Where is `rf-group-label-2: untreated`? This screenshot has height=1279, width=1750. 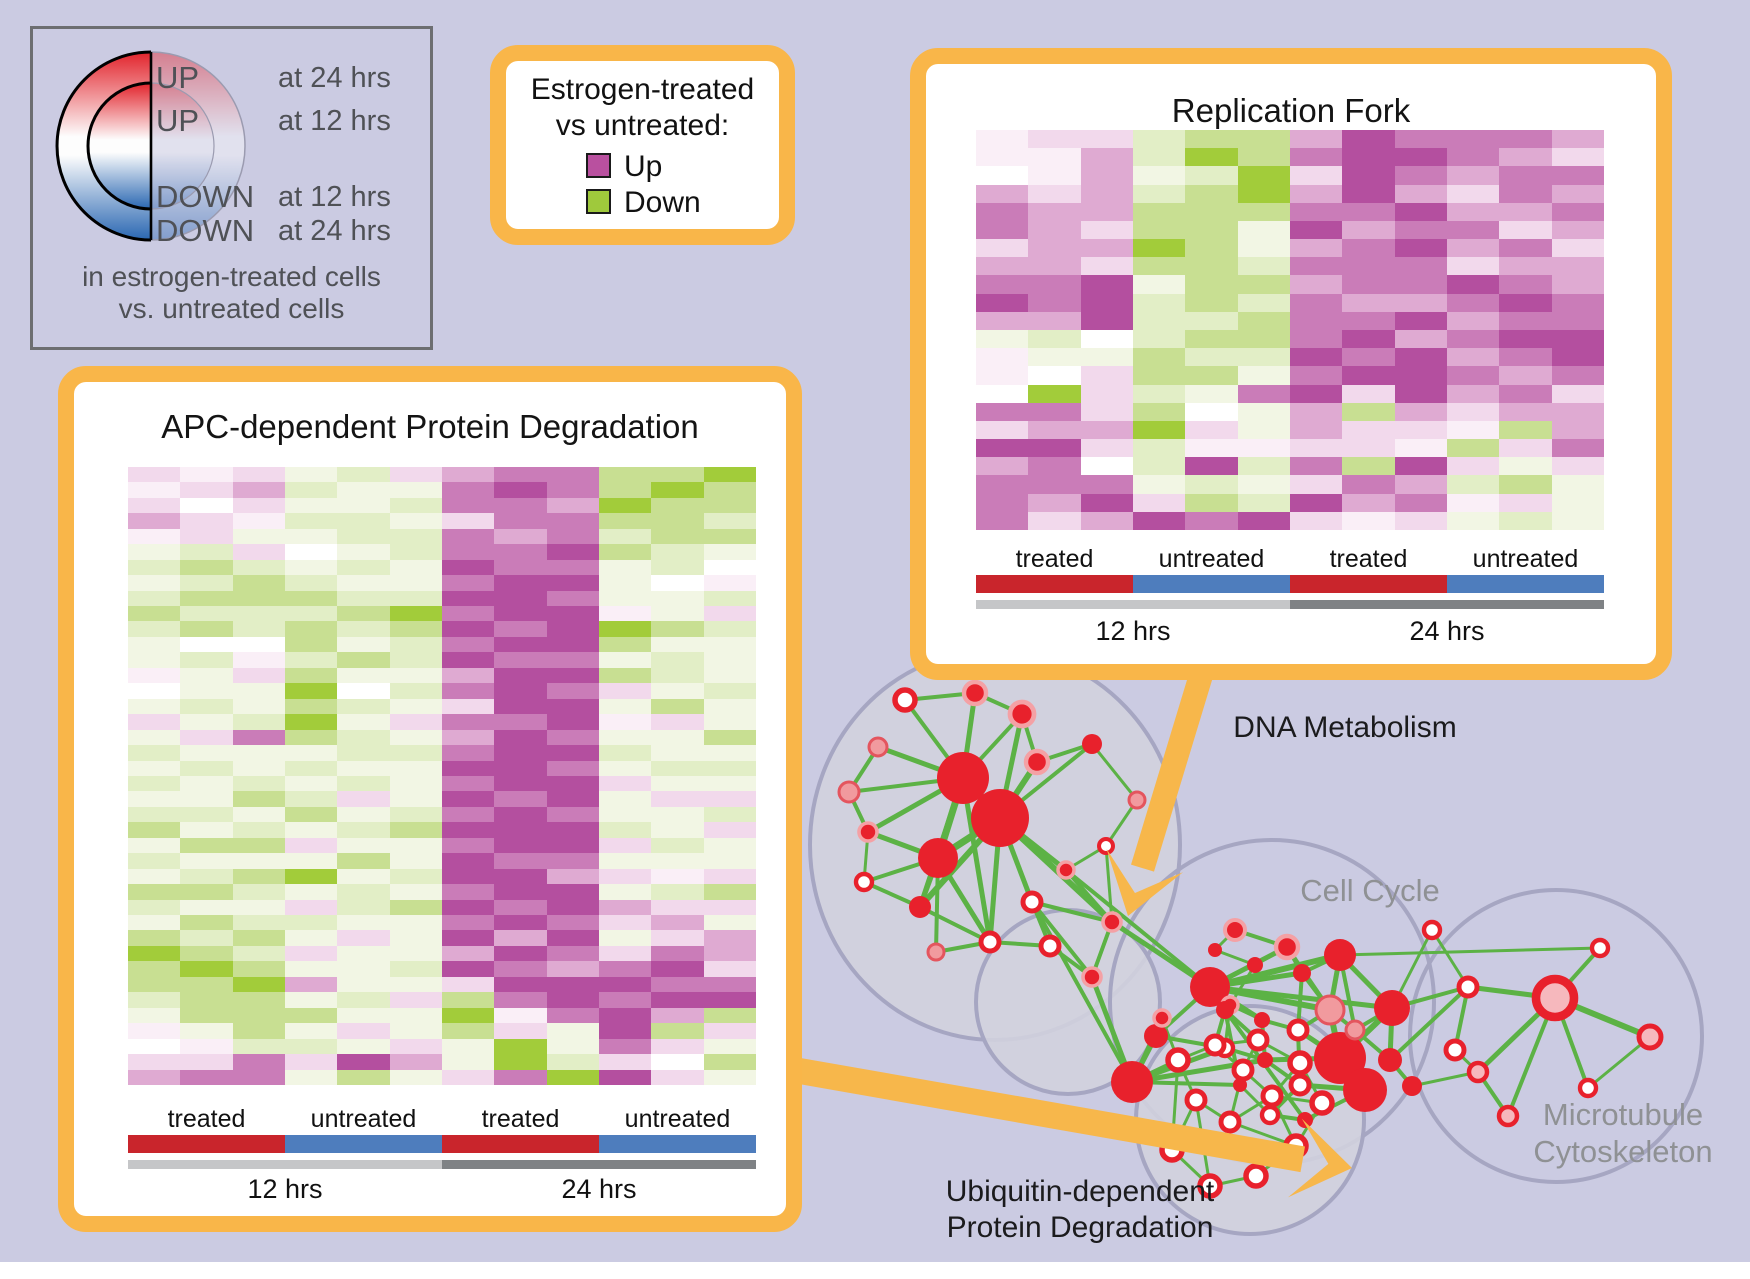 rf-group-label-2: untreated is located at coordinates (1211, 559).